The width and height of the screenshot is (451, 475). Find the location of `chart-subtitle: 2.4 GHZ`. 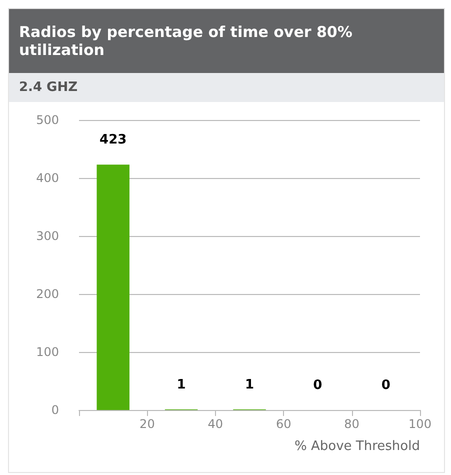

chart-subtitle: 2.4 GHZ is located at coordinates (226, 87).